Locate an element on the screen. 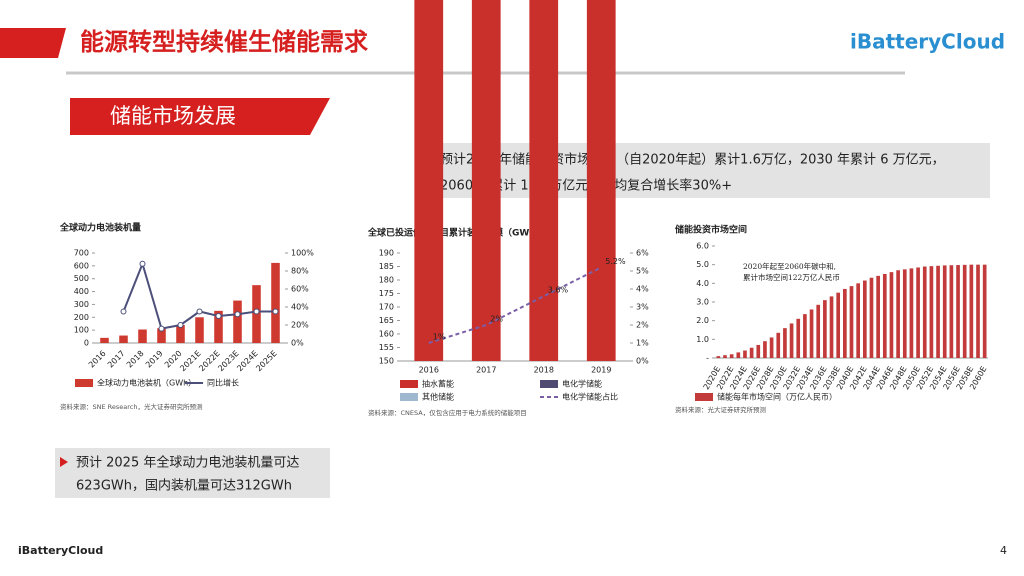 The width and height of the screenshot is (1024, 576). y-tick-label: 190 is located at coordinates (386, 253).